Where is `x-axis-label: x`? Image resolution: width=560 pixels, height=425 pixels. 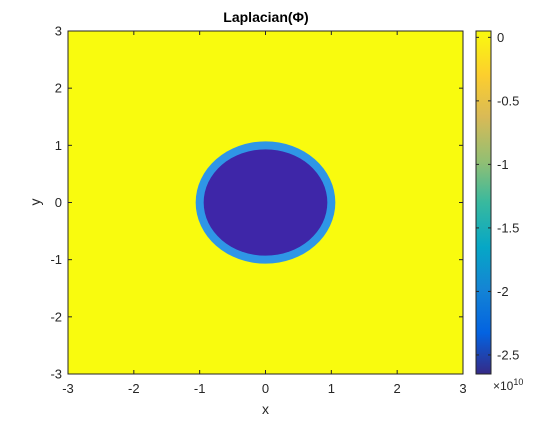 x-axis-label: x is located at coordinates (265, 409).